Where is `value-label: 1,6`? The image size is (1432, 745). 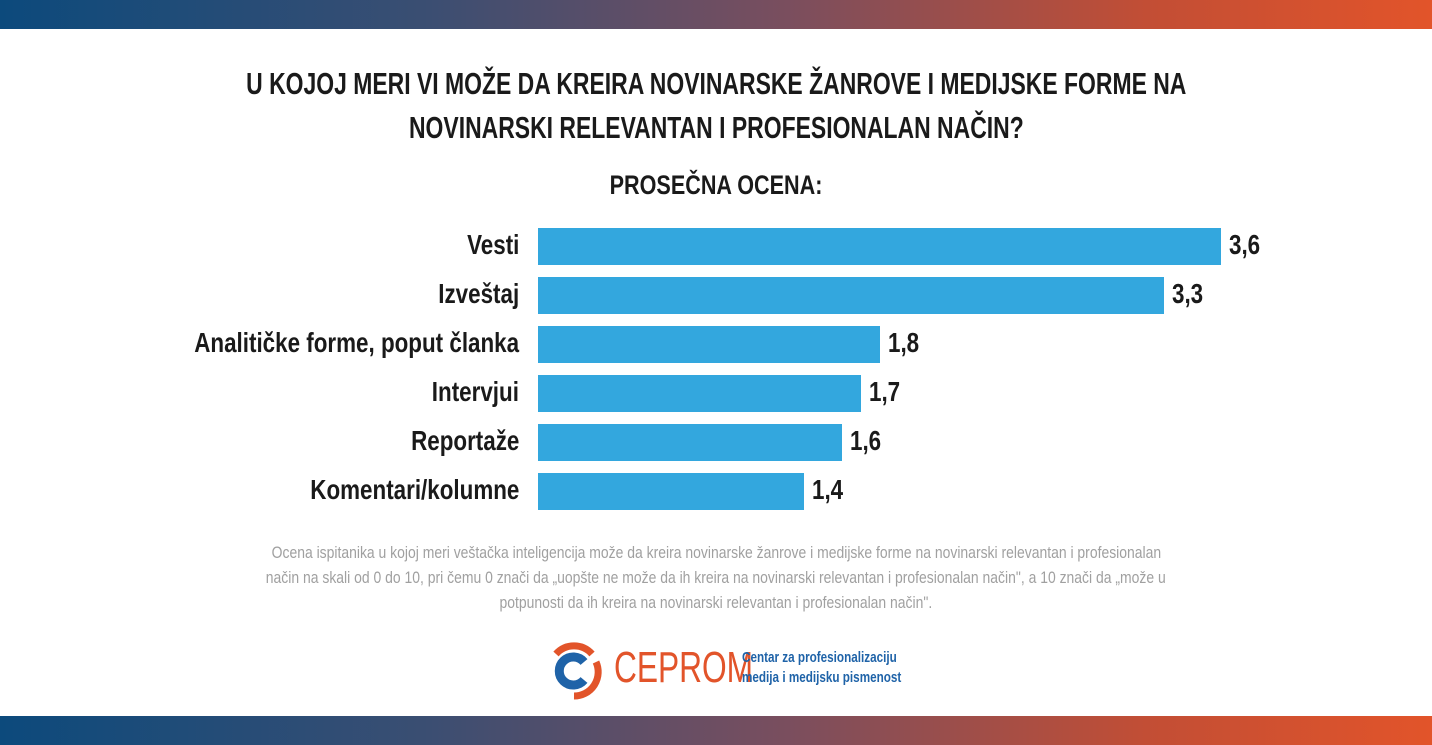 value-label: 1,6 is located at coordinates (865, 440).